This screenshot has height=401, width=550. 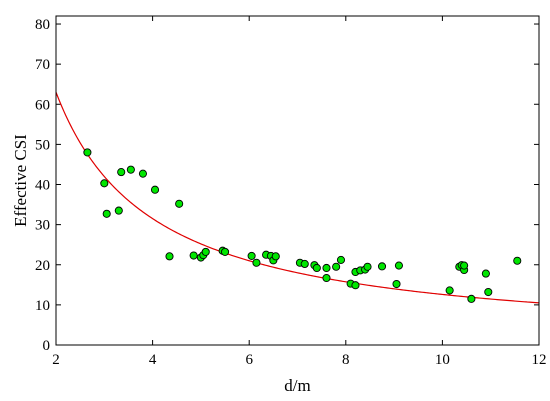 What do you see at coordinates (20, 180) in the screenshot?
I see `y-axis-label: Effective CSI` at bounding box center [20, 180].